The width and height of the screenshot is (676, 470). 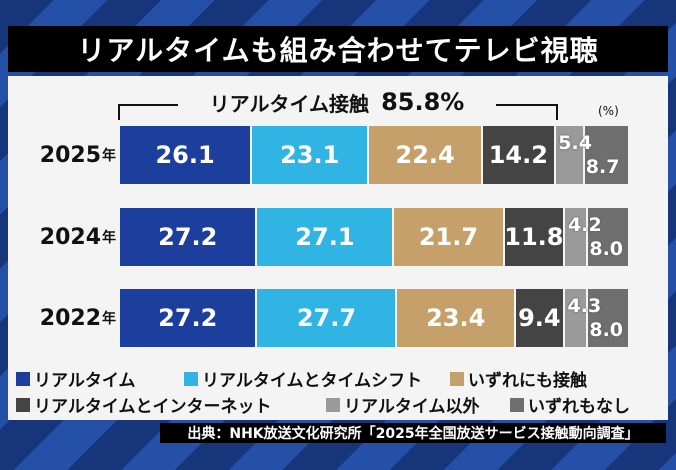 I want to click on legend-label: リアルタイムとインターネット, so click(x=153, y=407).